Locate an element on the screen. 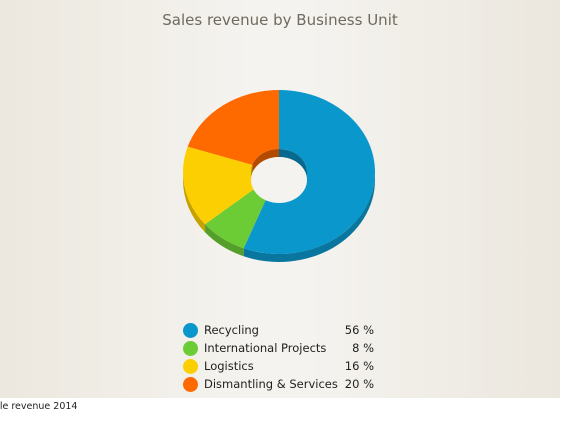 The image size is (565, 422). legend-item: Recycling 56 % is located at coordinates (283, 331).